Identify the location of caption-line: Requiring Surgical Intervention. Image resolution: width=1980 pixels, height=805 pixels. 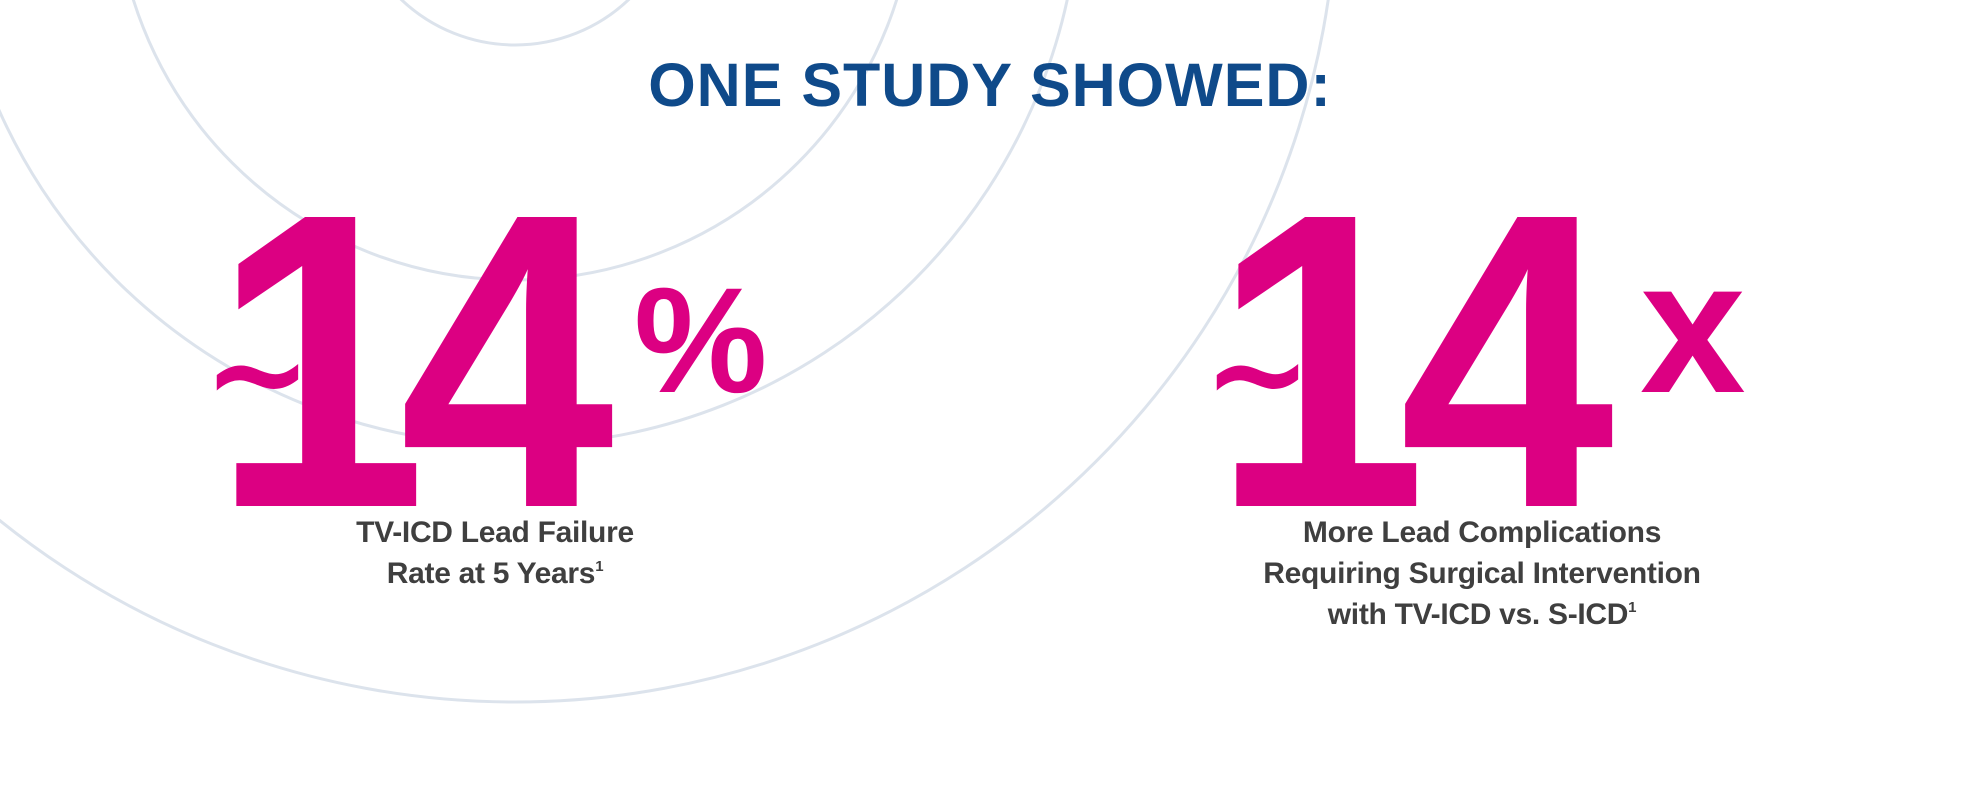
(1482, 573).